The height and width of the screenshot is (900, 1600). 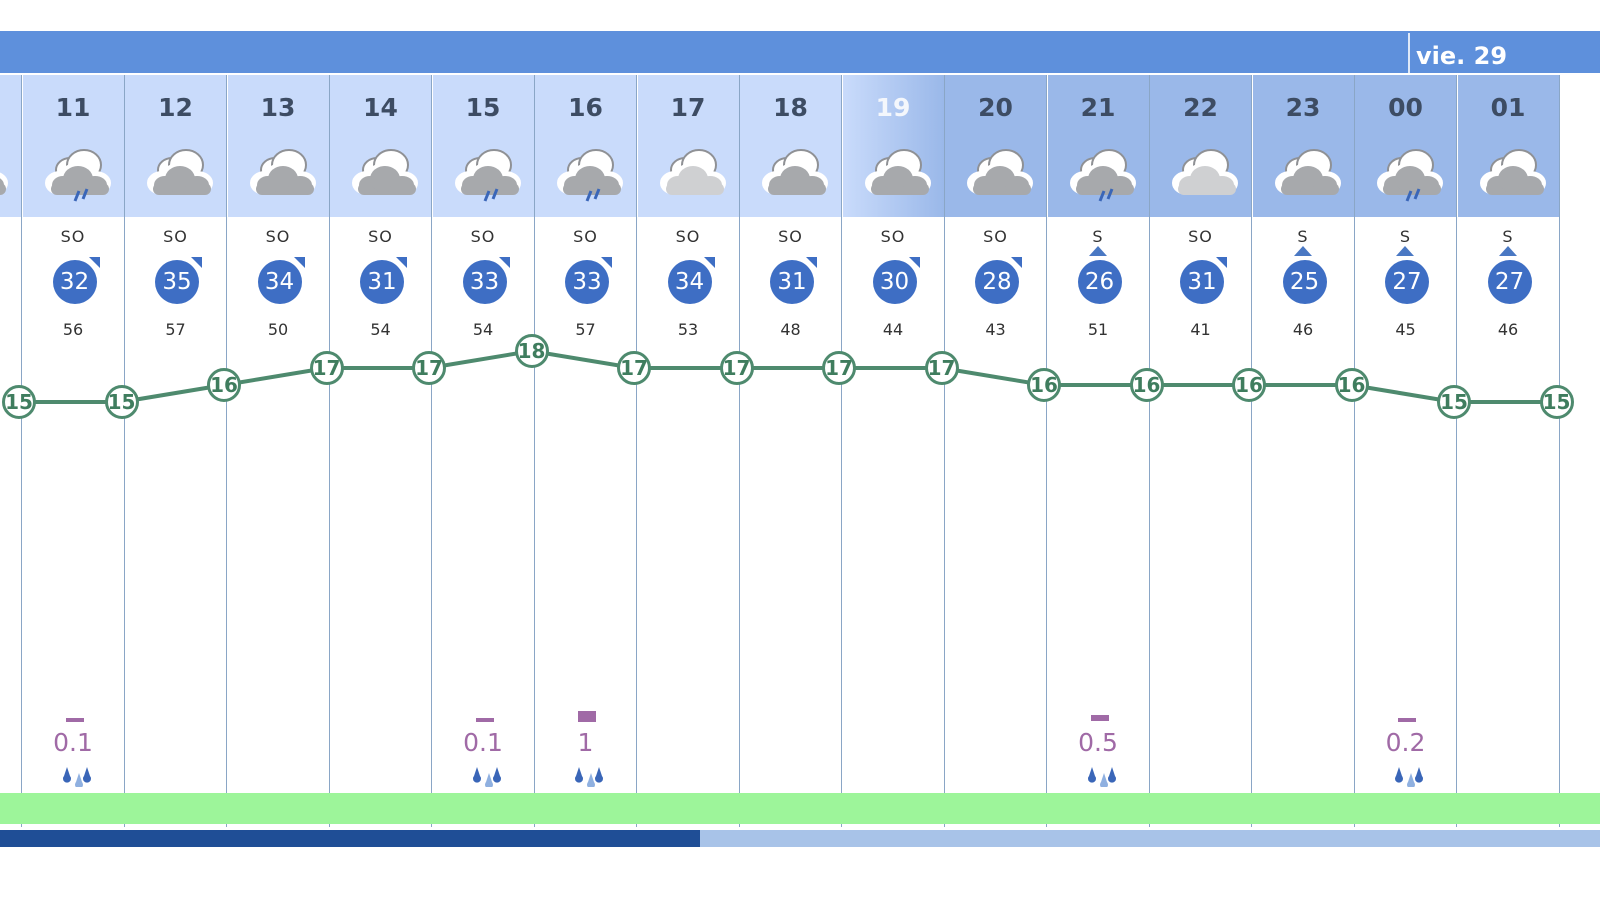 What do you see at coordinates (688, 329) in the screenshot?
I see `humidity-value: 53` at bounding box center [688, 329].